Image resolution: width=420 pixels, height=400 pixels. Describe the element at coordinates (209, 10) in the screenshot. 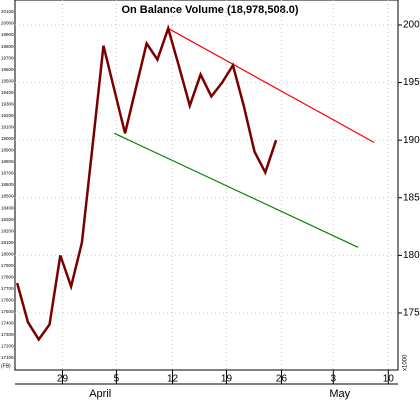

I see `chart-title: On Balance Volume (18,978,508.0)` at that location.